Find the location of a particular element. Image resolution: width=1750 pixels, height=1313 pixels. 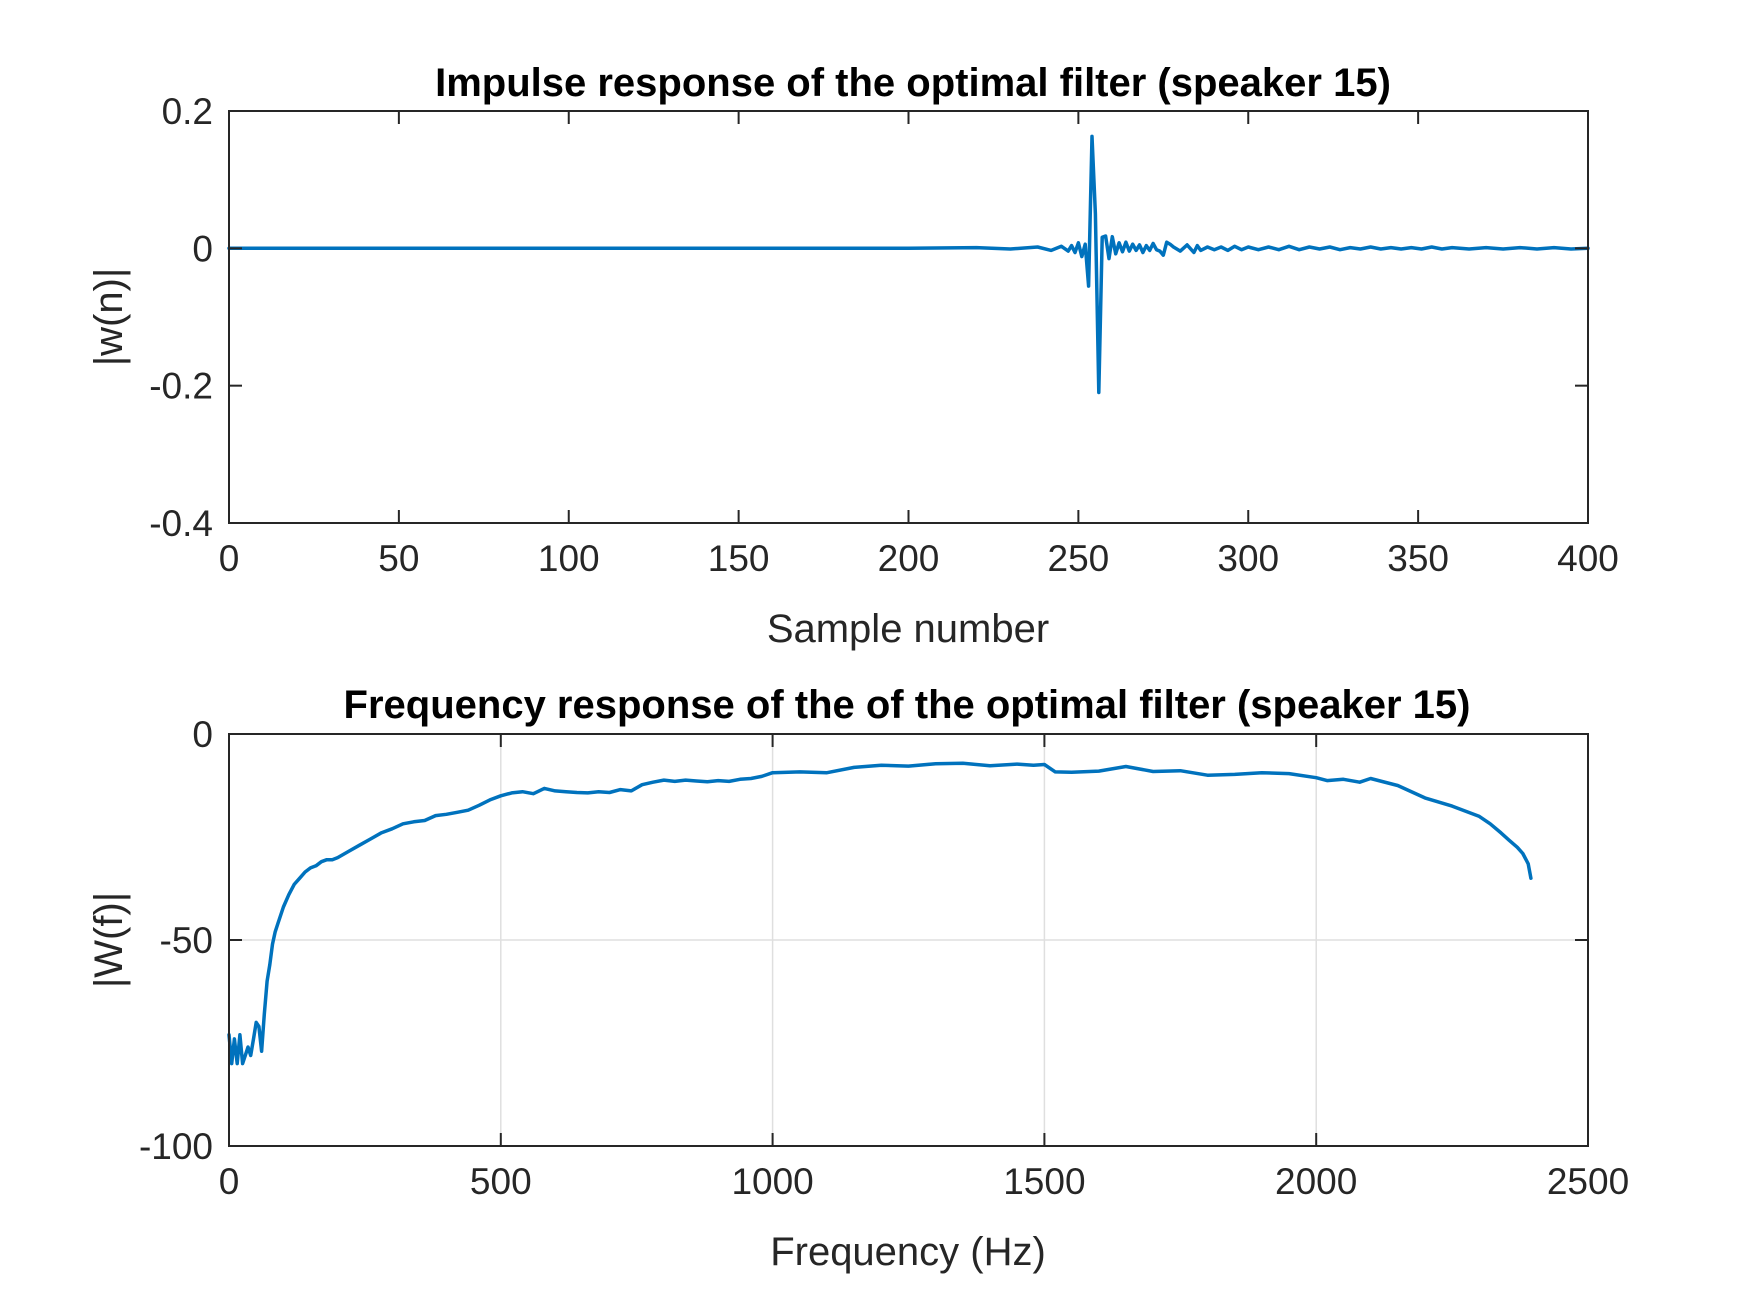

impulse-x-axis-label: Sample number is located at coordinates (908, 629).